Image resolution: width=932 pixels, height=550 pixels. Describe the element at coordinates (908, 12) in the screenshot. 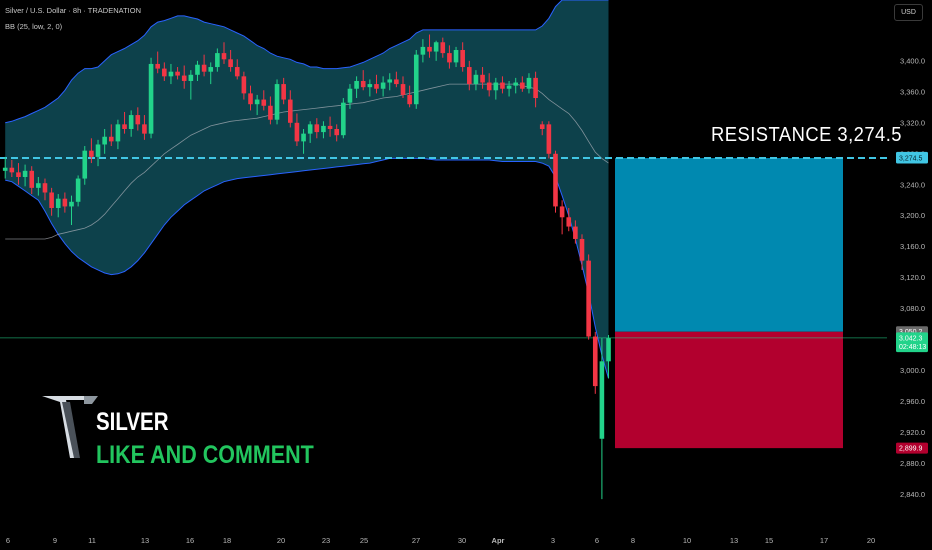

I see `currency-button: USD` at that location.